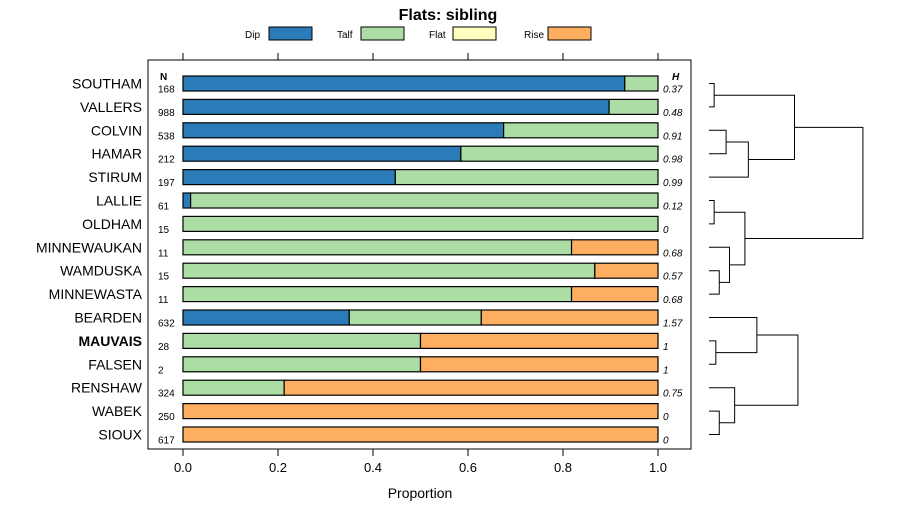 Image resolution: width=900 pixels, height=520 pixels. Describe the element at coordinates (96, 294) in the screenshot. I see `row-label-minnewasta: MINNEWASTA` at that location.